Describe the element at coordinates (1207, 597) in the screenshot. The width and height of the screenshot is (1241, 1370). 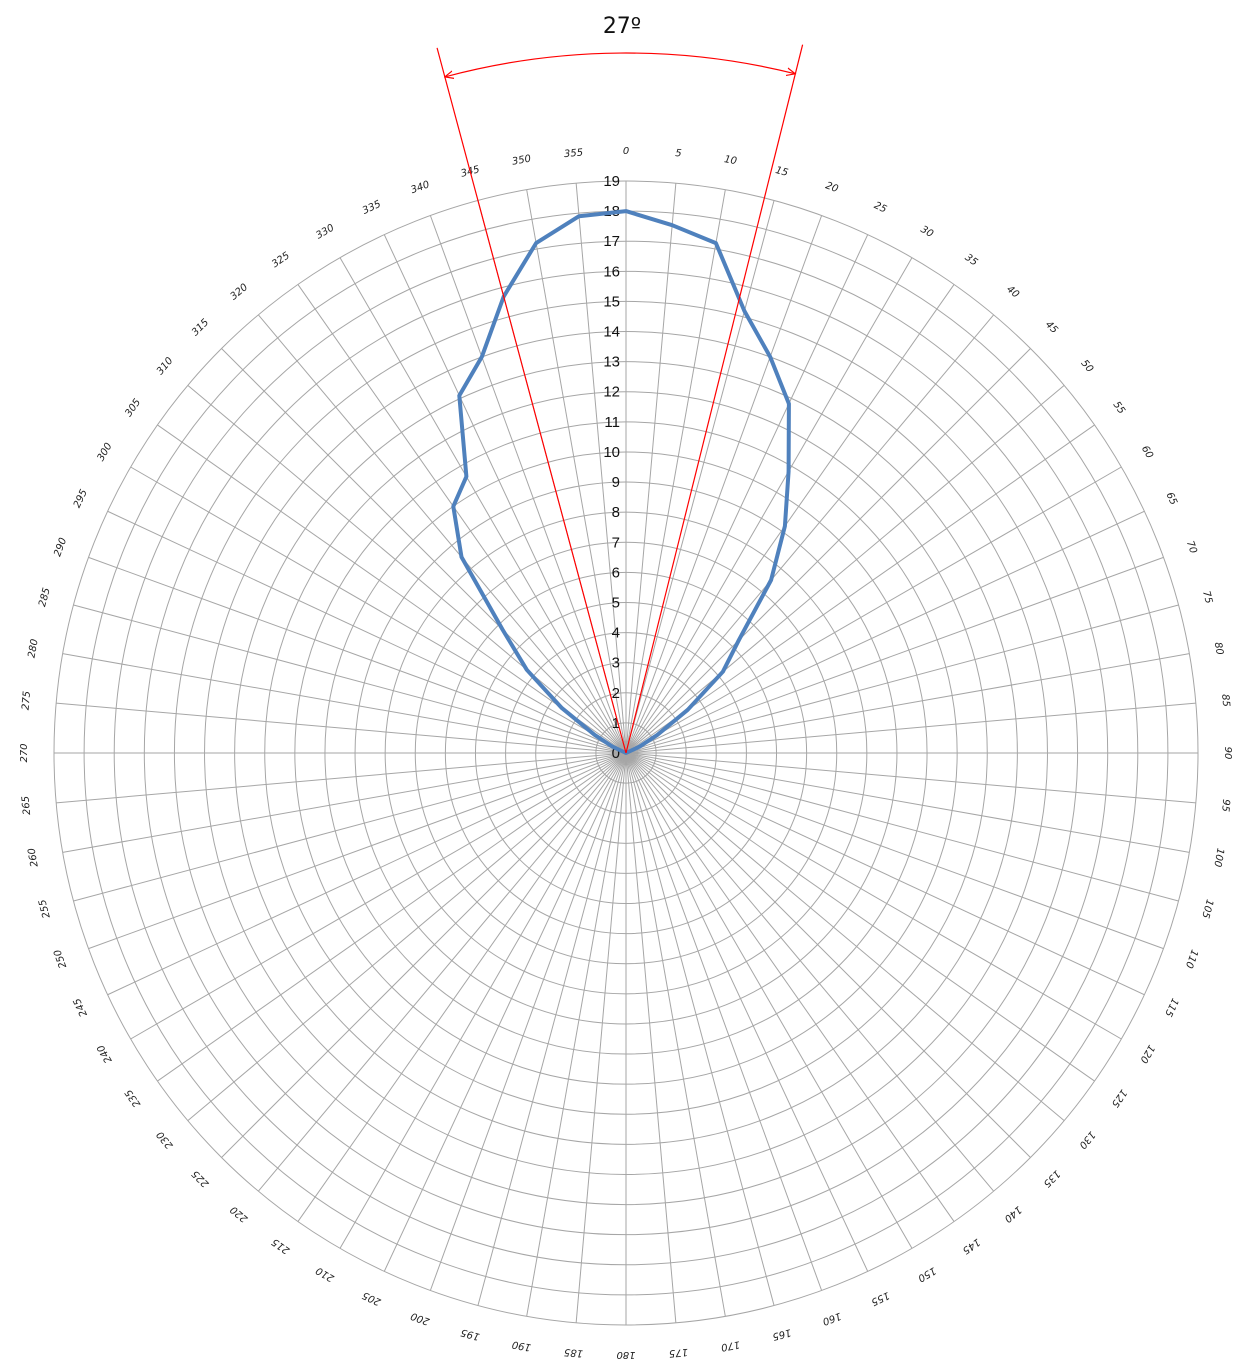
I see `angle-label-75: 75` at that location.